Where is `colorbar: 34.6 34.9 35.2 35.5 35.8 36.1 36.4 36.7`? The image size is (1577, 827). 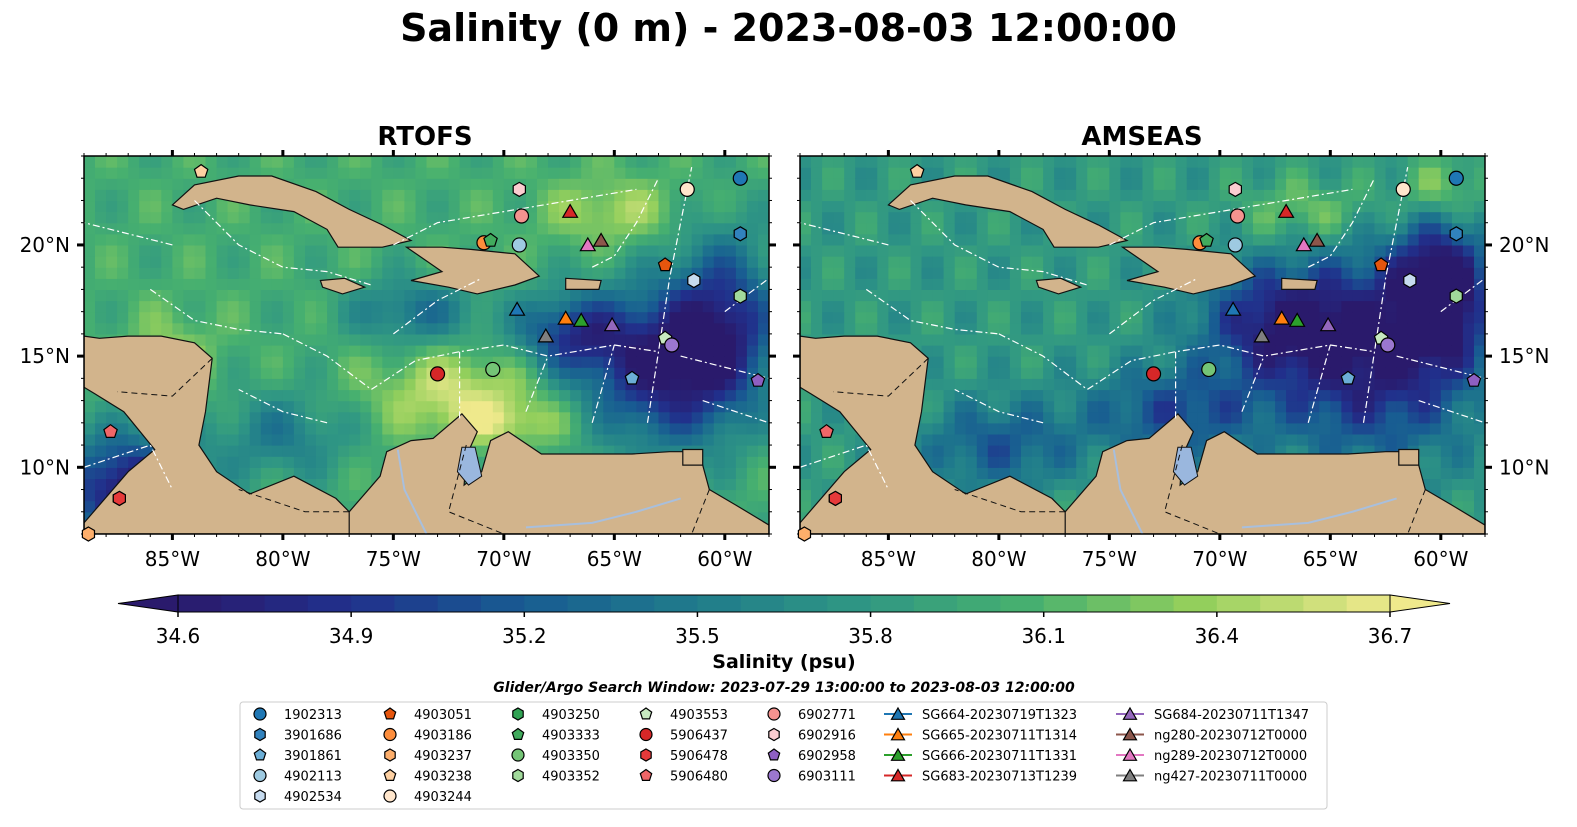
colorbar: 34.6 34.9 35.2 35.5 35.8 36.1 36.4 36.7 is located at coordinates (784, 621).